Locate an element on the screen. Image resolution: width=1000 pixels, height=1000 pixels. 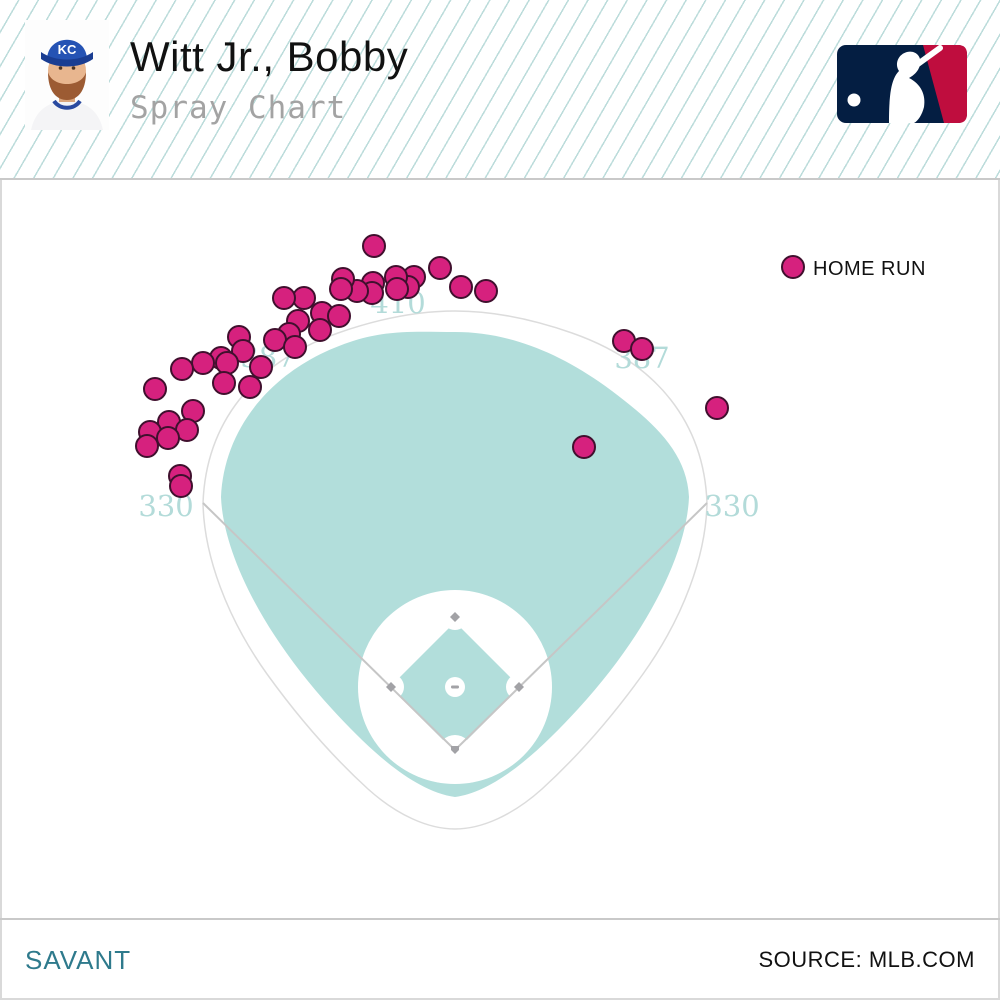
footer: SAVANT SOURCE: MLB.COM is located at coordinates (500, 959).